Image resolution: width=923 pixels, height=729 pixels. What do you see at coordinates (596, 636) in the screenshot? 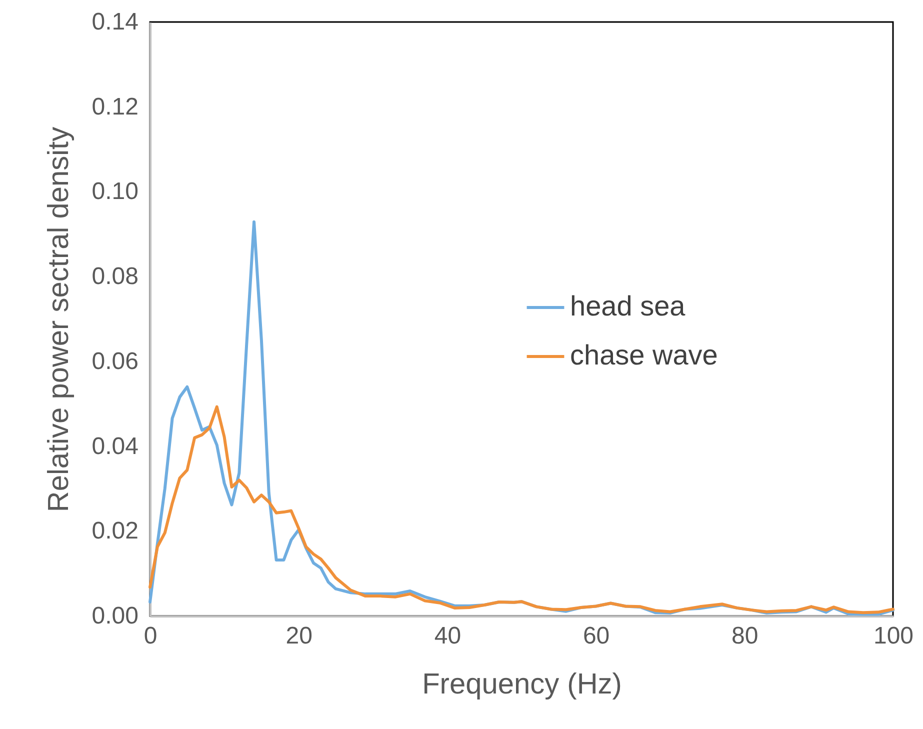
I see `x-tick-label: 60` at bounding box center [596, 636].